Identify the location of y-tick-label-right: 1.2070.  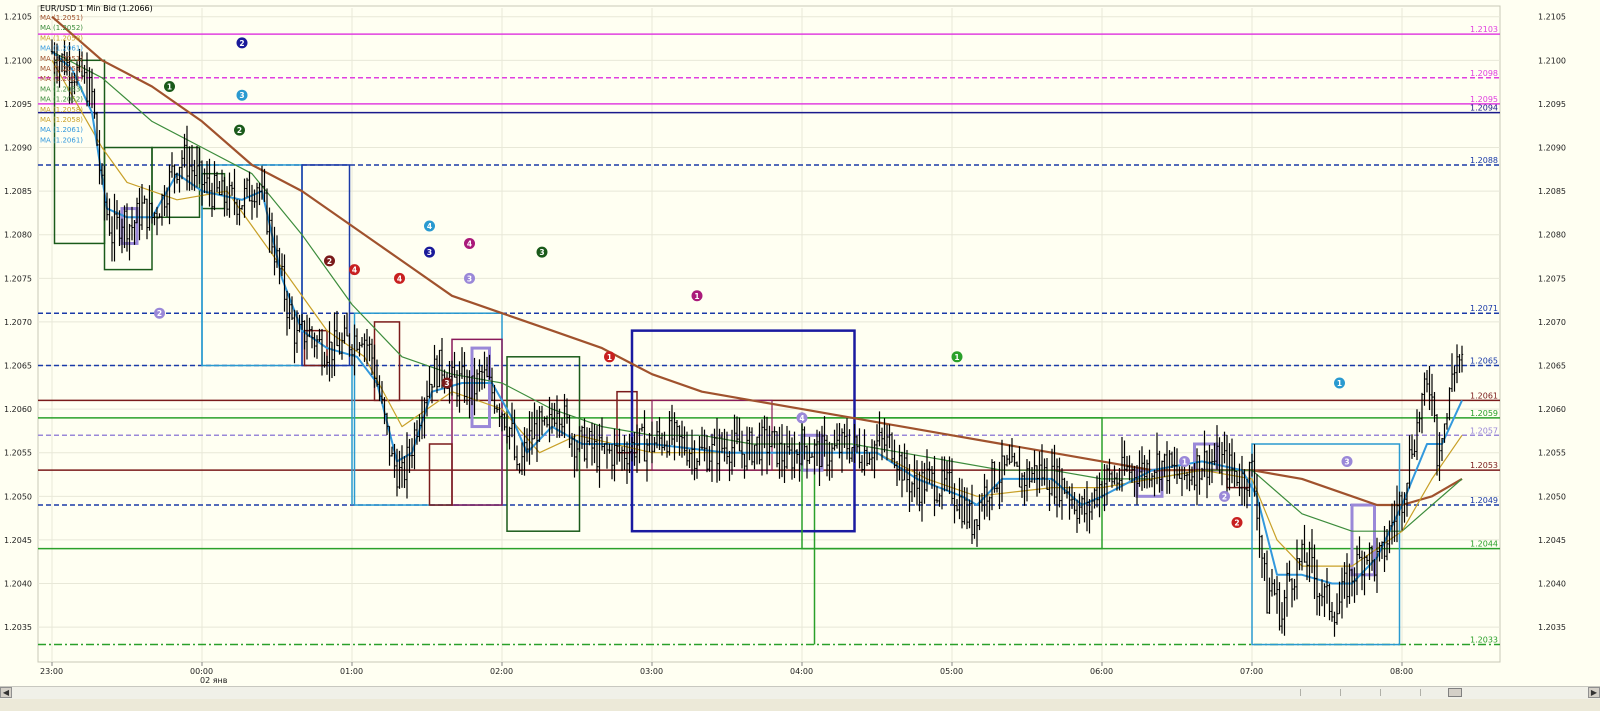
(1552, 322).